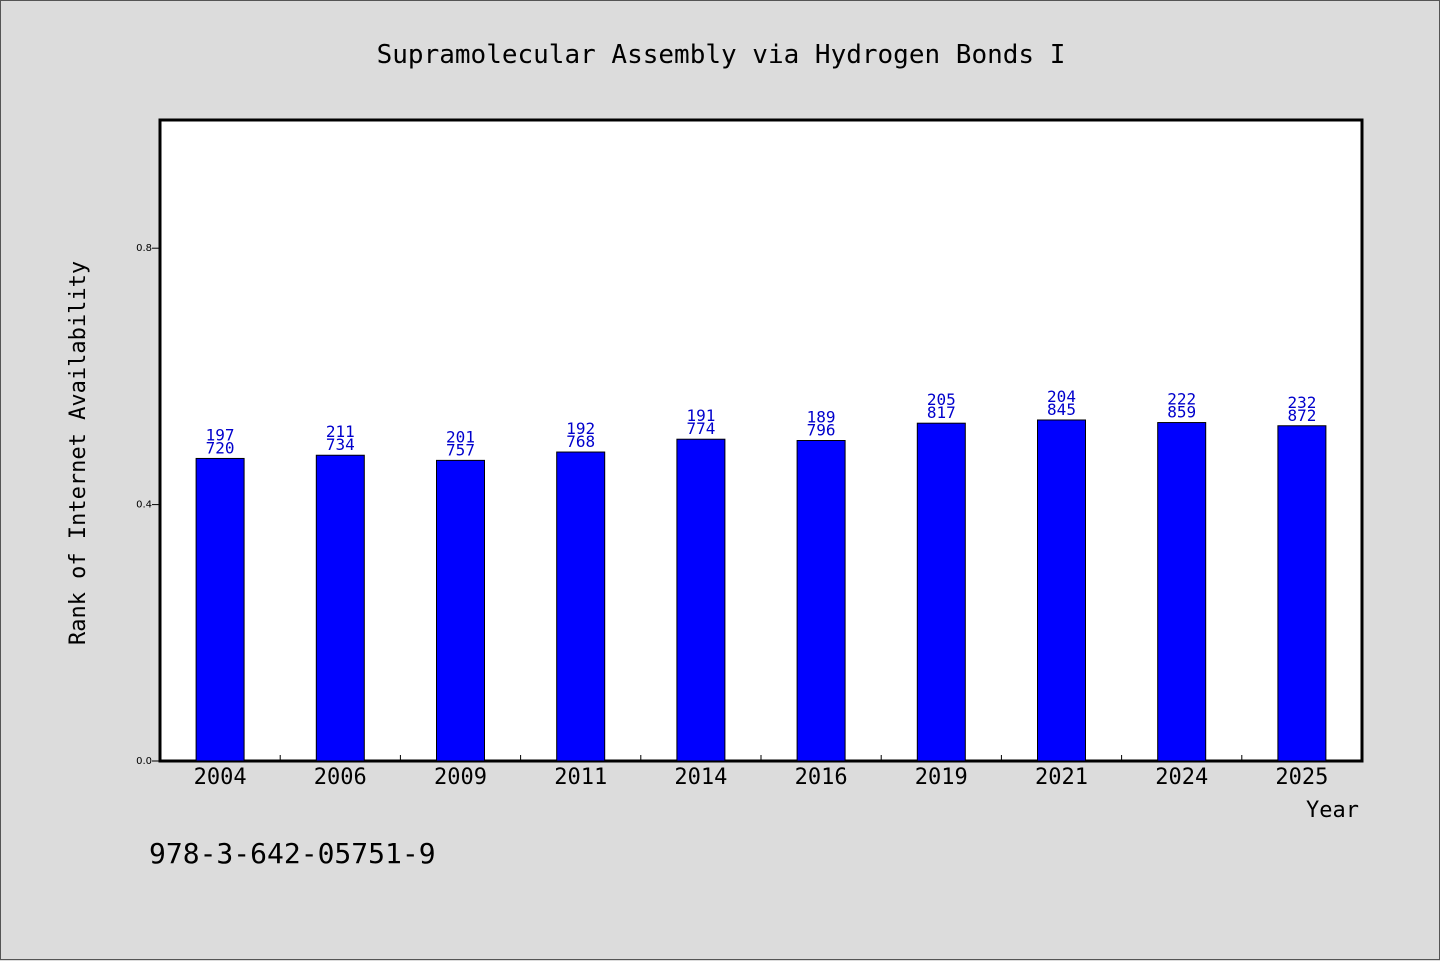 The width and height of the screenshot is (1440, 961). Describe the element at coordinates (1061, 396) in the screenshot. I see `data-label-top: 204` at that location.